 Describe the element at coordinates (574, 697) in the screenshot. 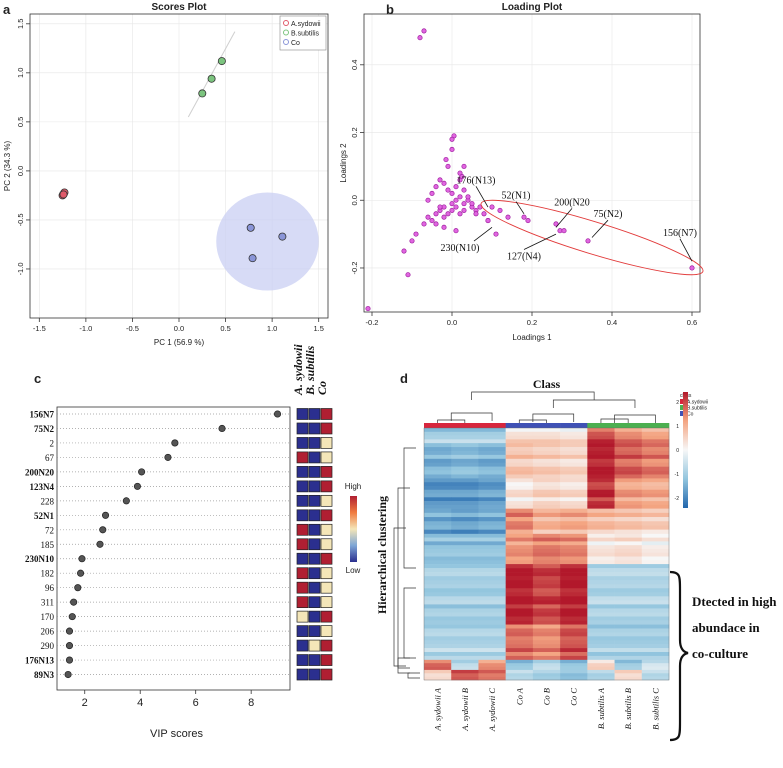

I see `heatmap-column-label: Co C` at that location.